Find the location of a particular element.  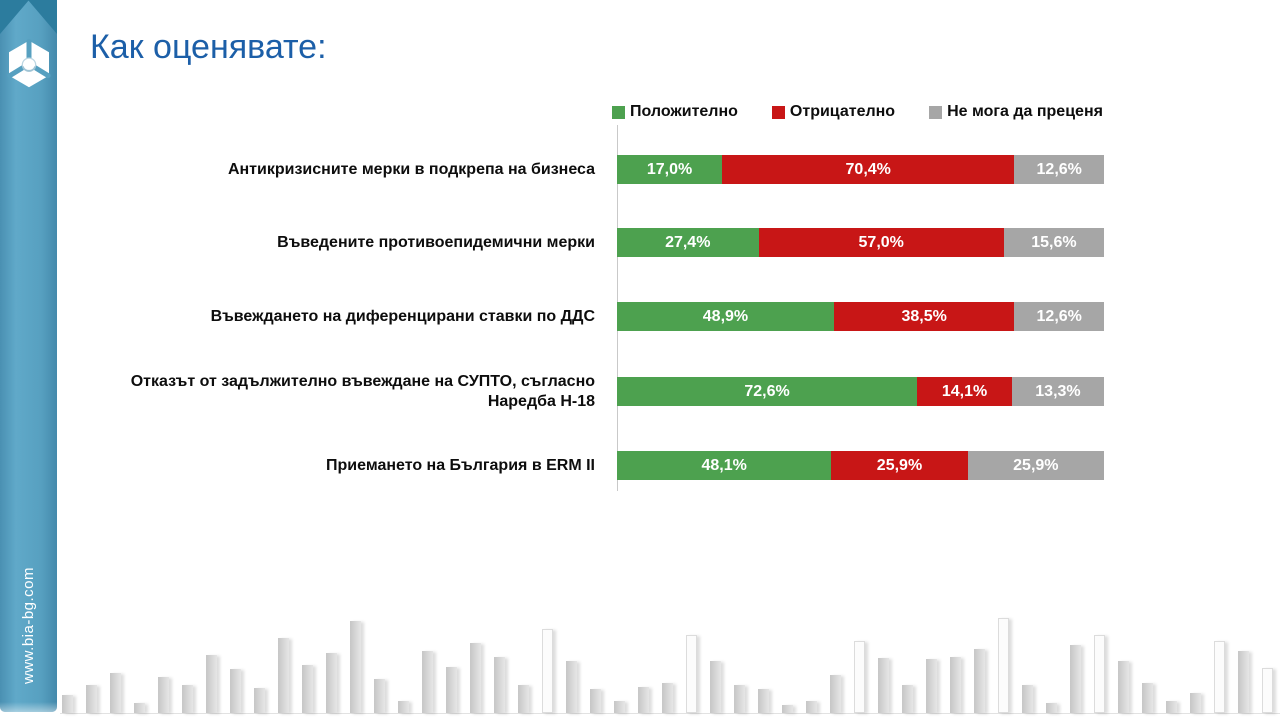

segment-value: 14,1% is located at coordinates (964, 391).